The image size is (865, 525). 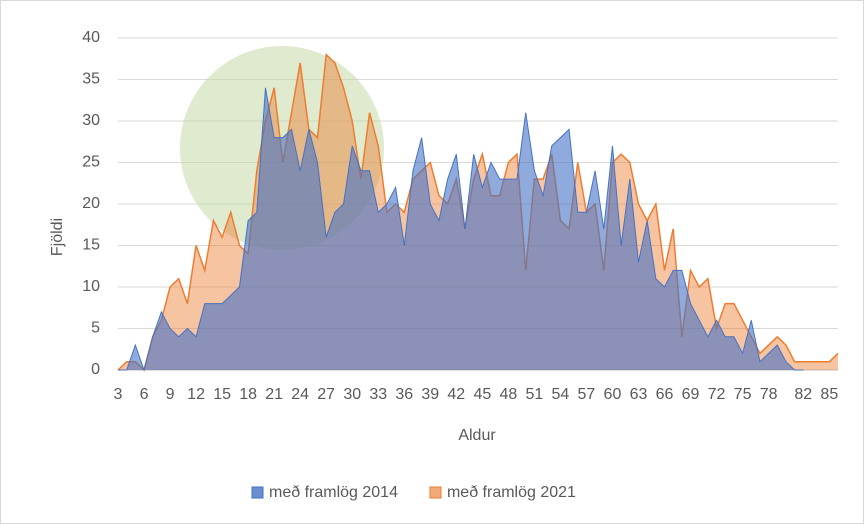 I want to click on x-tick-label: 63, so click(x=639, y=394).